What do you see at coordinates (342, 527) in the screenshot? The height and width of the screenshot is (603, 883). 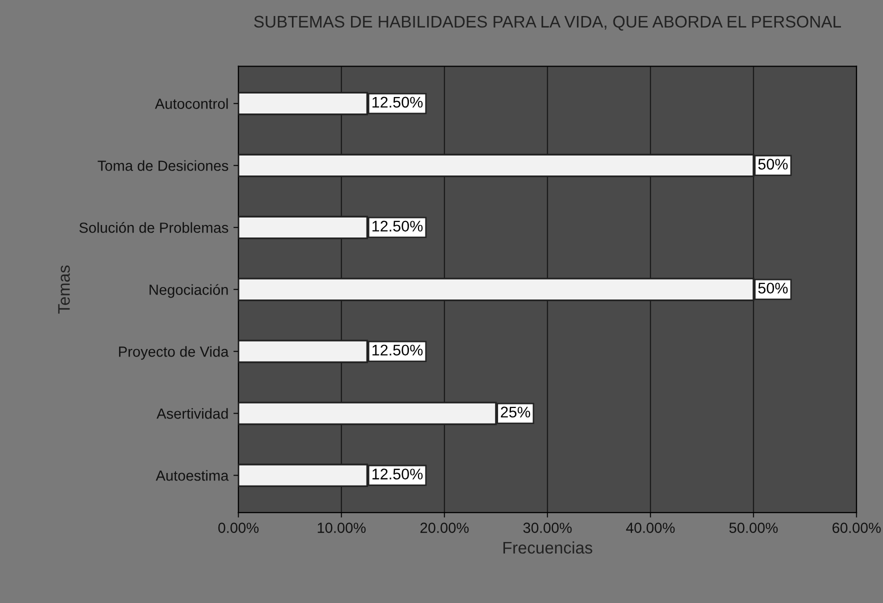 I see `x-tick-label: 10.00%` at bounding box center [342, 527].